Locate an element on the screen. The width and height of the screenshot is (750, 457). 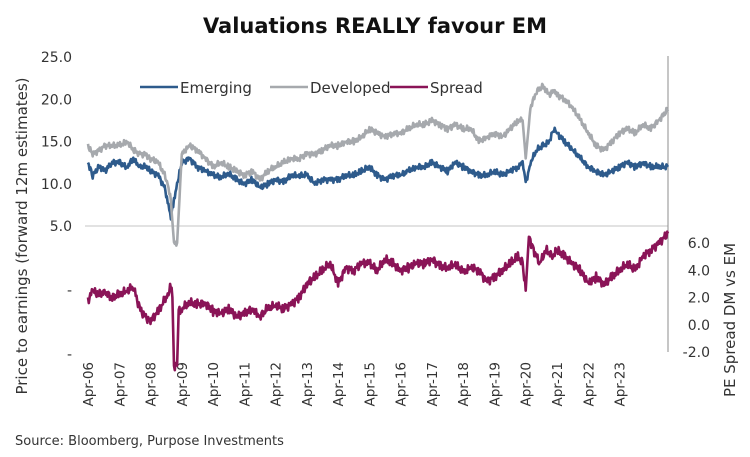
x-tick-label: Apr-06 is located at coordinates (89, 384).